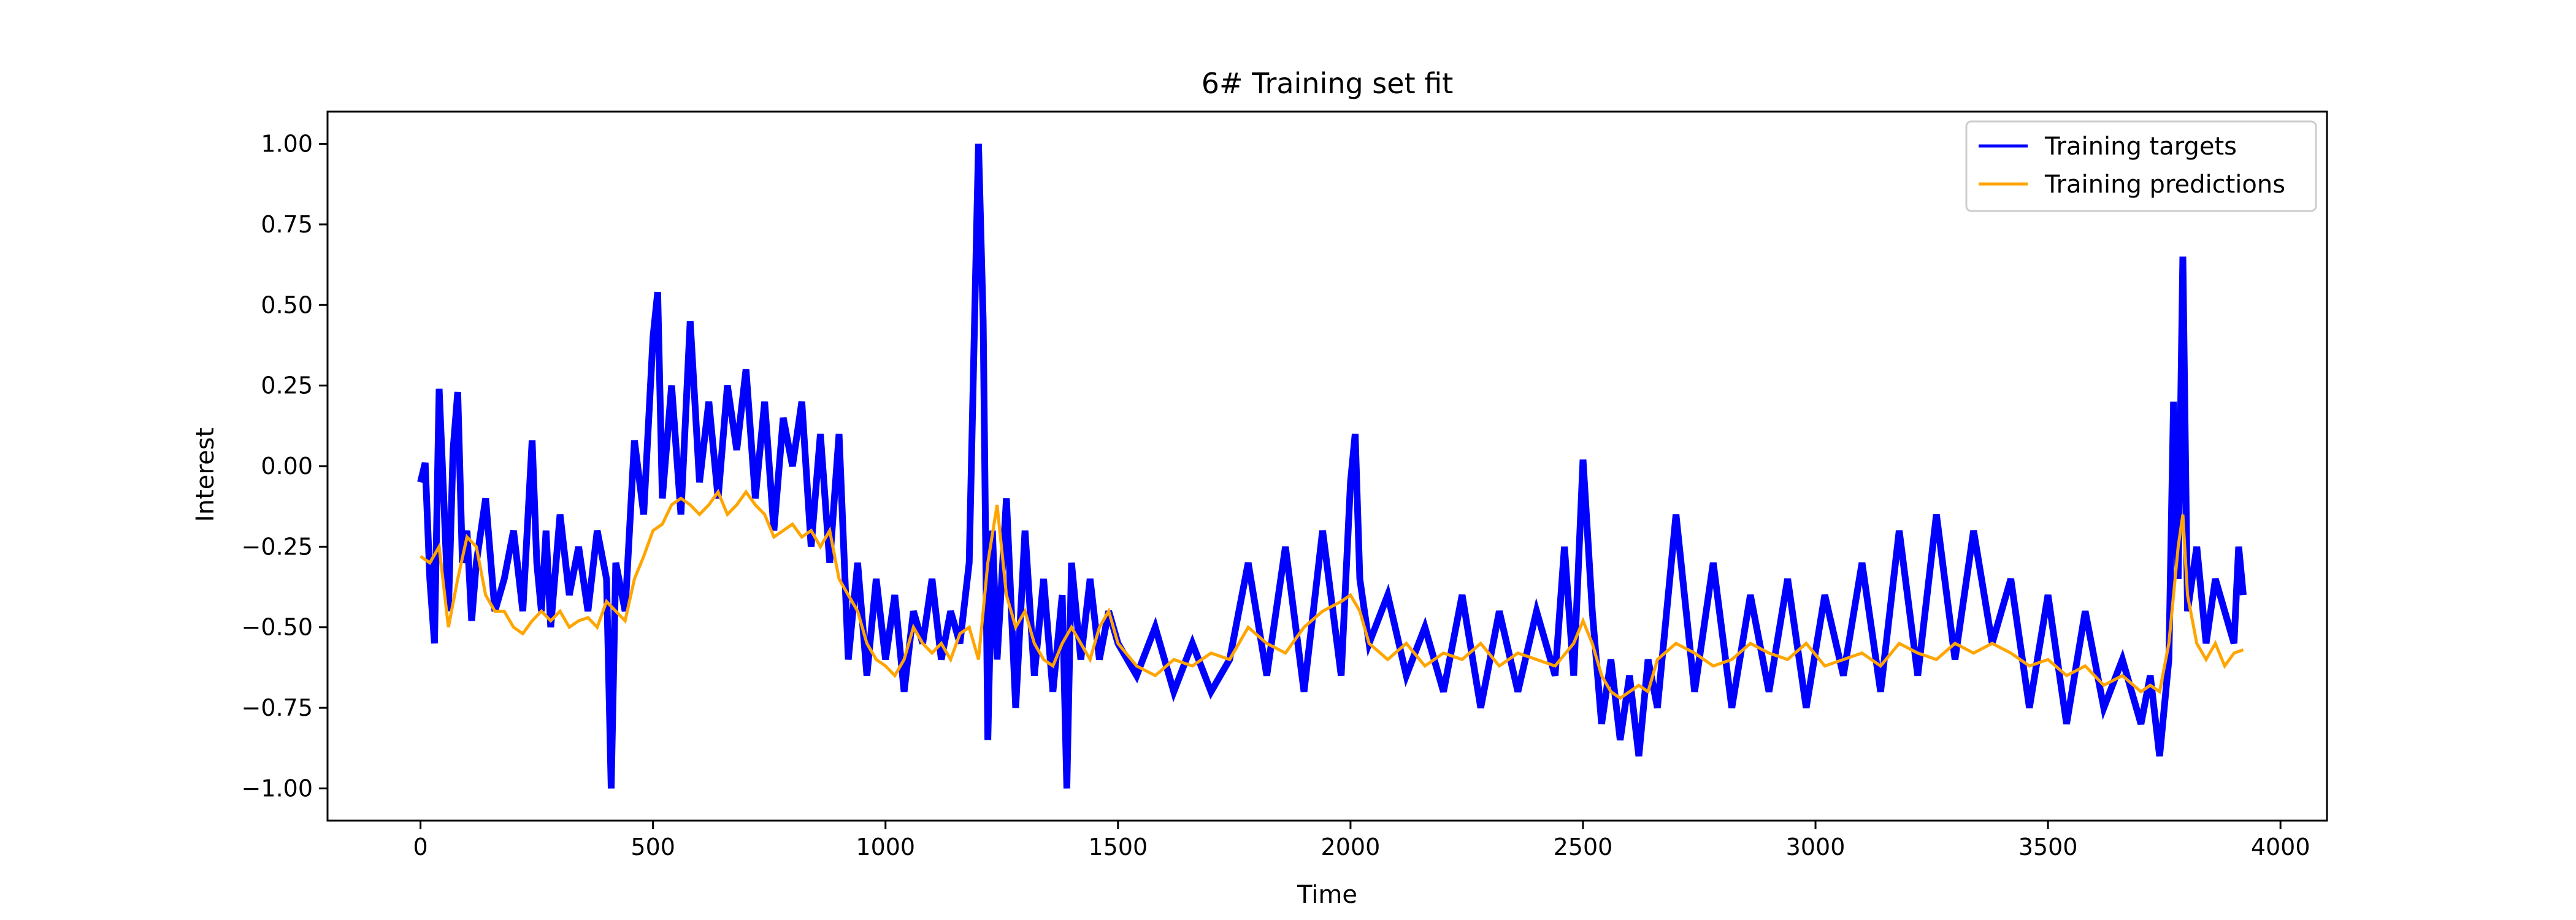 Image resolution: width=2576 pixels, height=920 pixels. I want to click on x-tick-label: 1000, so click(885, 847).